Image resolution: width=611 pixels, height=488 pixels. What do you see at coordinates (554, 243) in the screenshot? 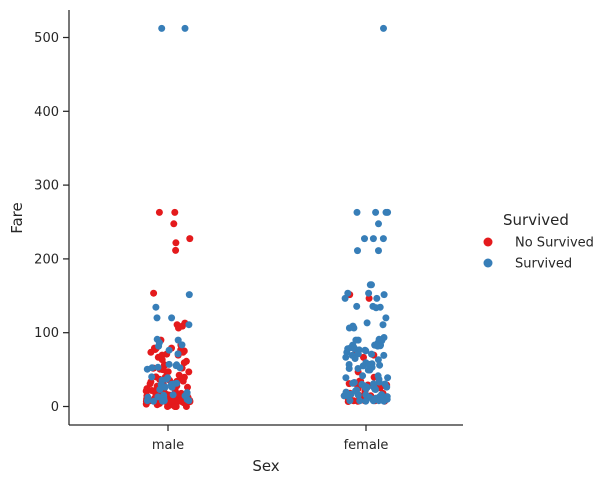
I see `legend-label: No Survived` at bounding box center [554, 243].